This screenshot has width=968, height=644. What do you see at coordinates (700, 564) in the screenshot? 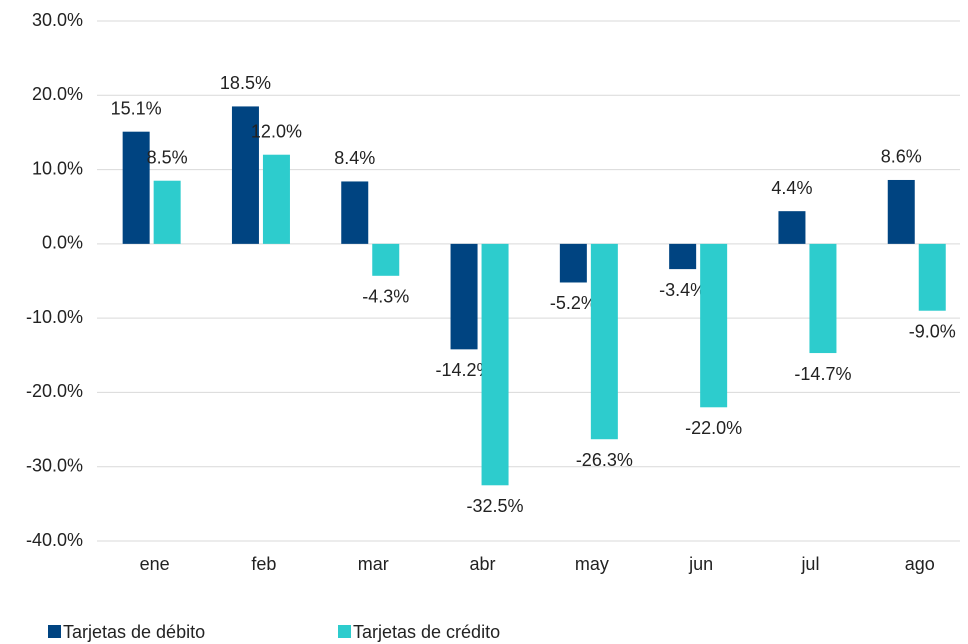
I see `x-tick-label: jun` at bounding box center [700, 564].